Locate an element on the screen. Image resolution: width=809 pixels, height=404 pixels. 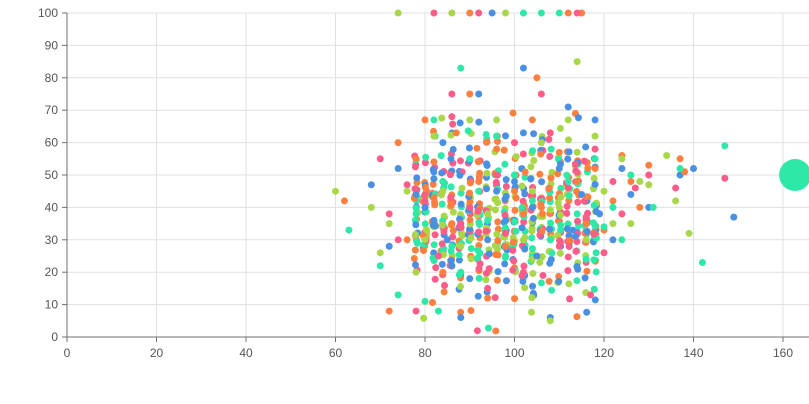
x-tick-label: 160 is located at coordinates (783, 353).